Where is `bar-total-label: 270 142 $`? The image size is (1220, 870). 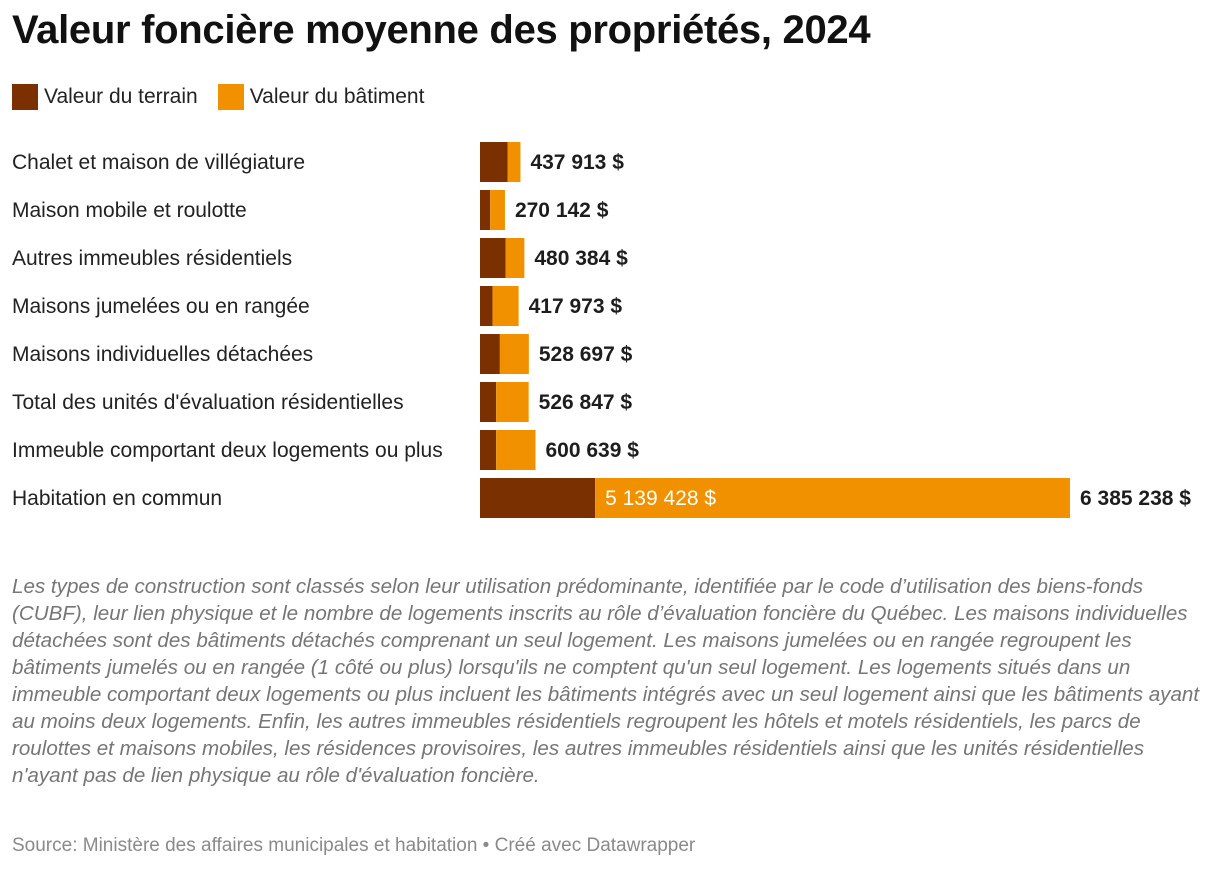 bar-total-label: 270 142 $ is located at coordinates (562, 210).